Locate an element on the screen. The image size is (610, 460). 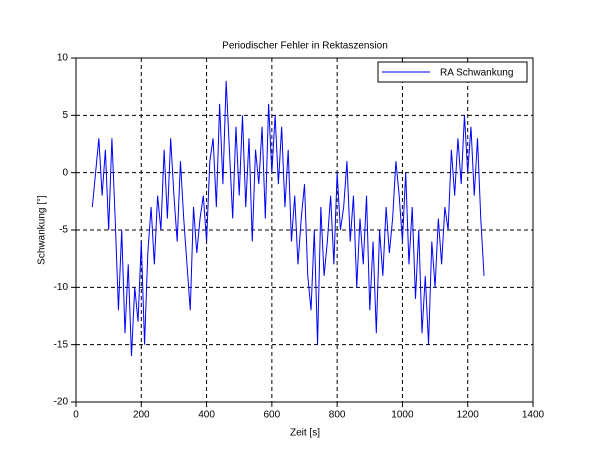
y-axis-label: Schwankung [°] is located at coordinates (42, 230).